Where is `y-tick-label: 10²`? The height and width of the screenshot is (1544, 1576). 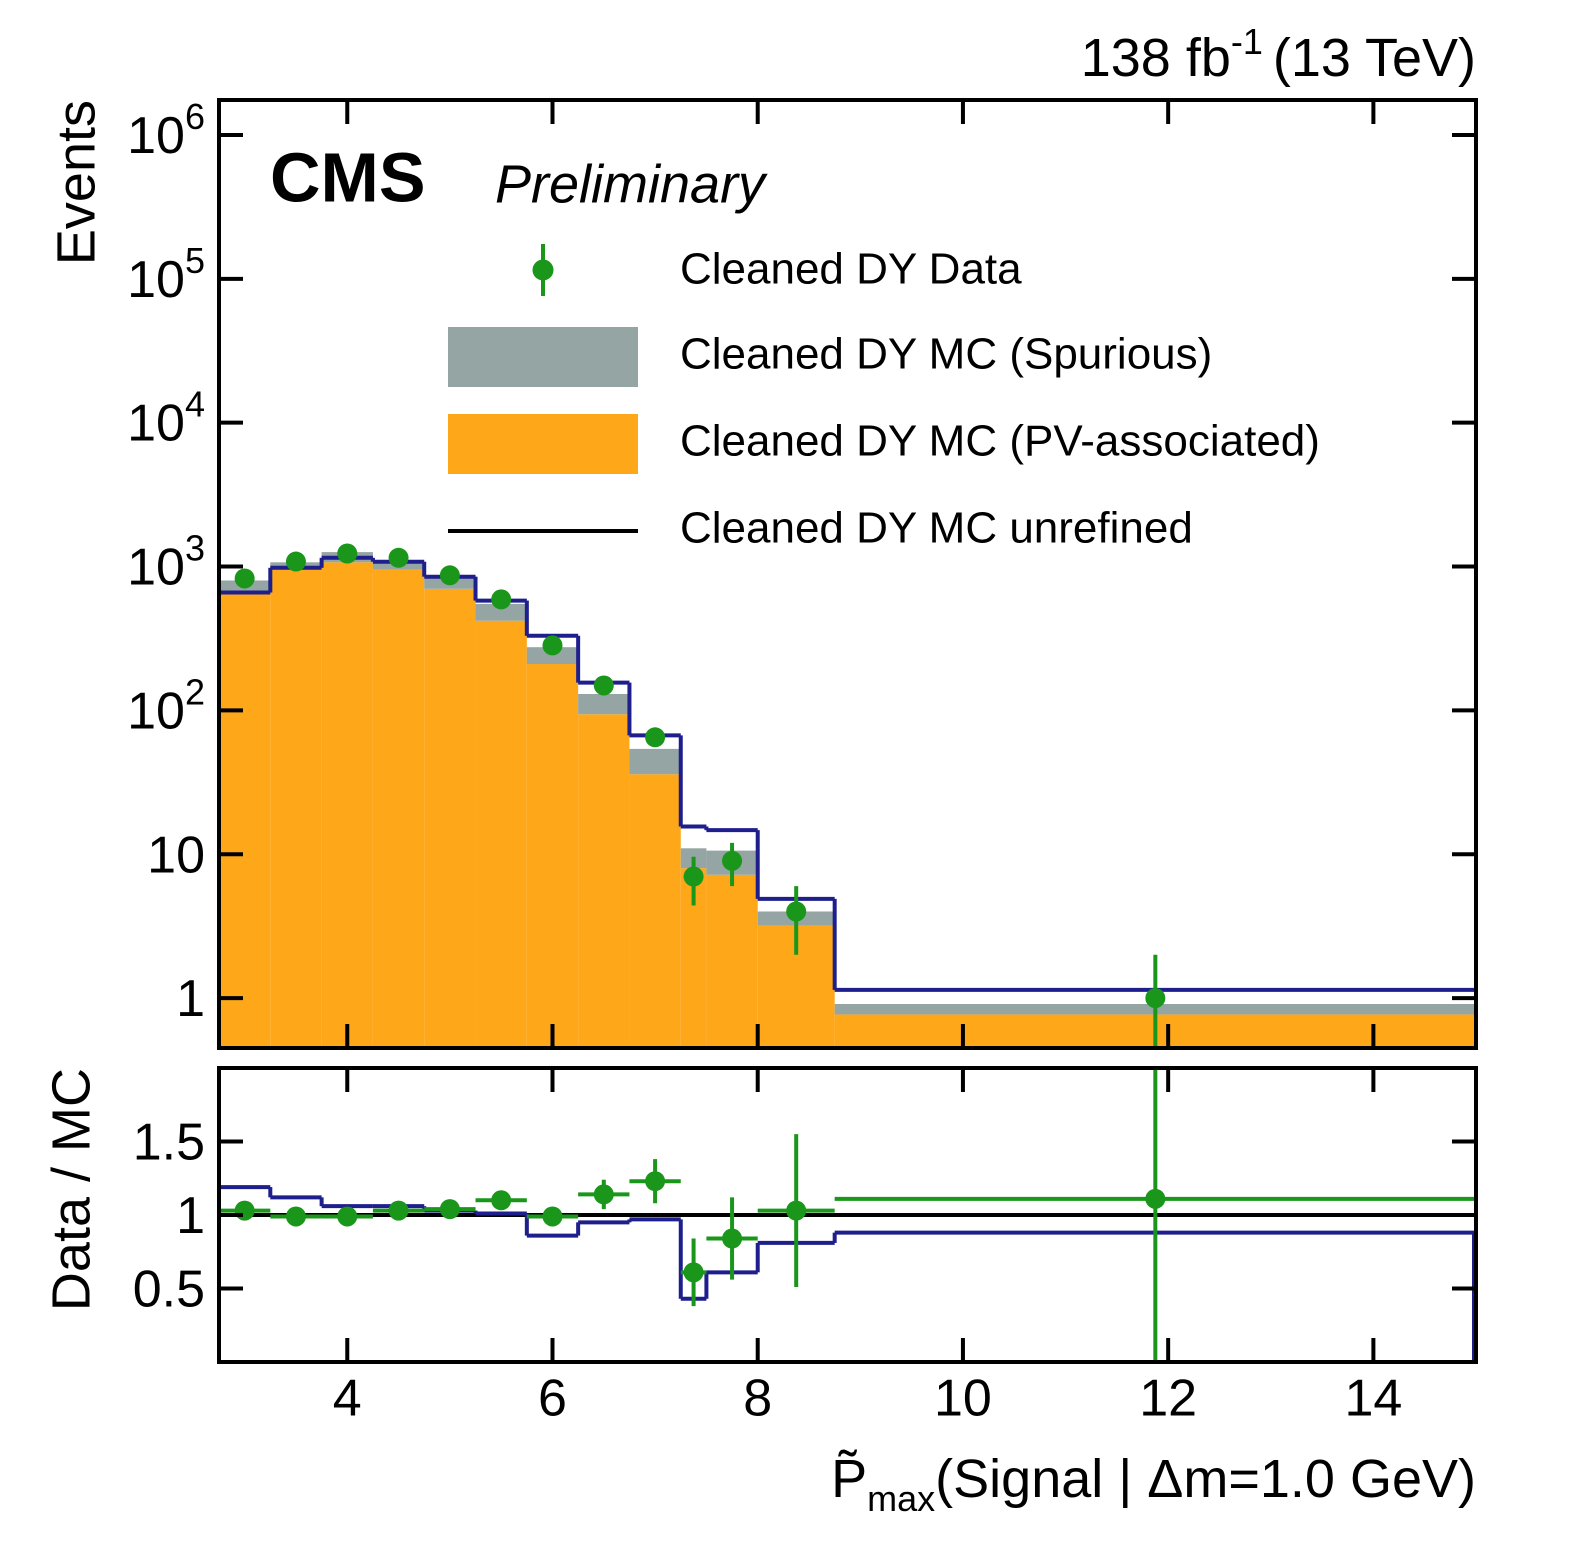 y-tick-label: 10² is located at coordinates (166, 705).